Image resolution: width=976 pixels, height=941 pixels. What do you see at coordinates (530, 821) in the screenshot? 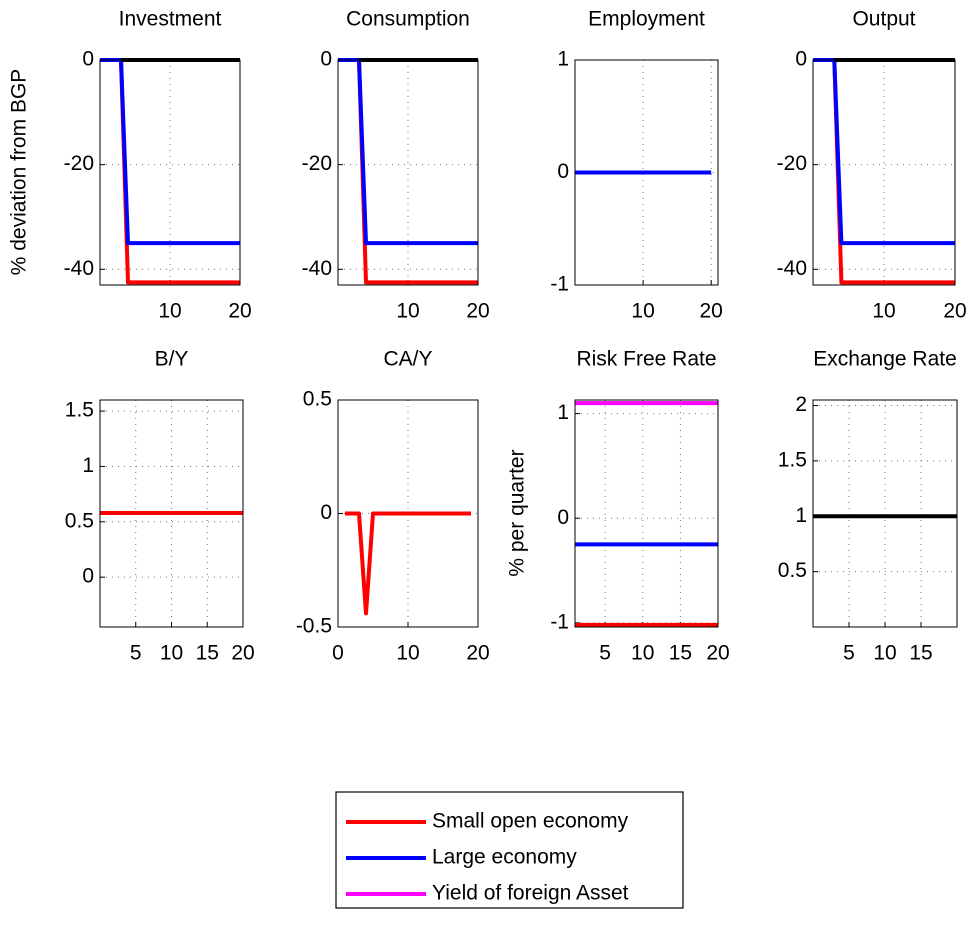
I see `legend-label: Small open economy` at bounding box center [530, 821].